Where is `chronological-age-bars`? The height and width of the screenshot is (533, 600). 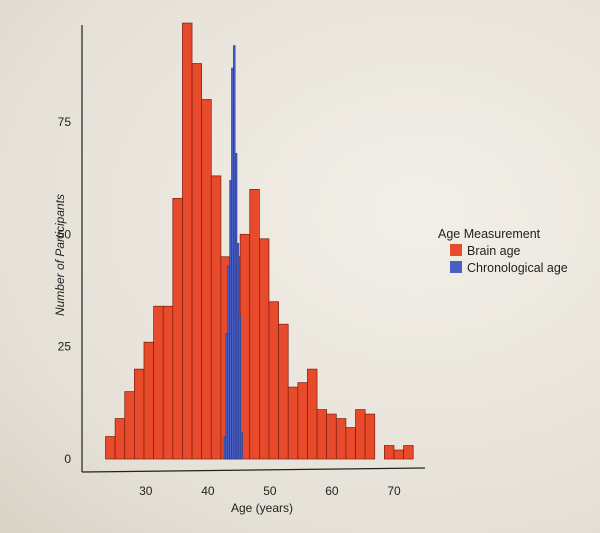
chronological-age-bars is located at coordinates (233, 252).